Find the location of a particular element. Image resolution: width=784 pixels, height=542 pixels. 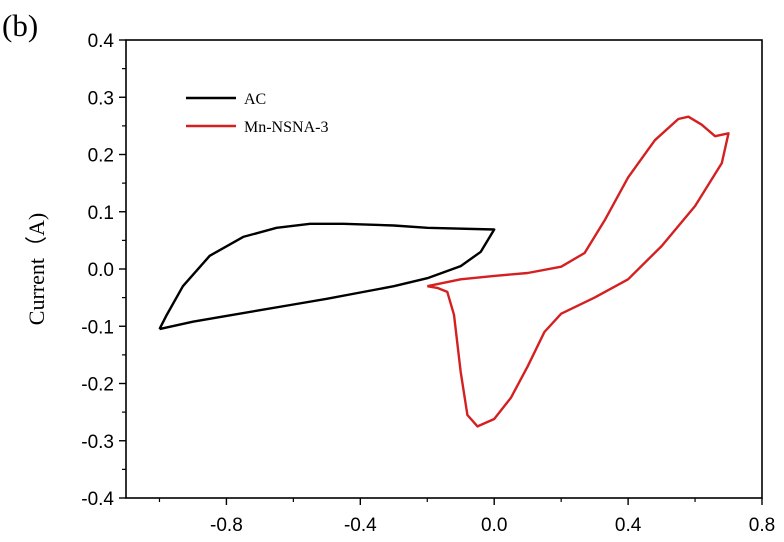

legend-label: AC is located at coordinates (255, 99).